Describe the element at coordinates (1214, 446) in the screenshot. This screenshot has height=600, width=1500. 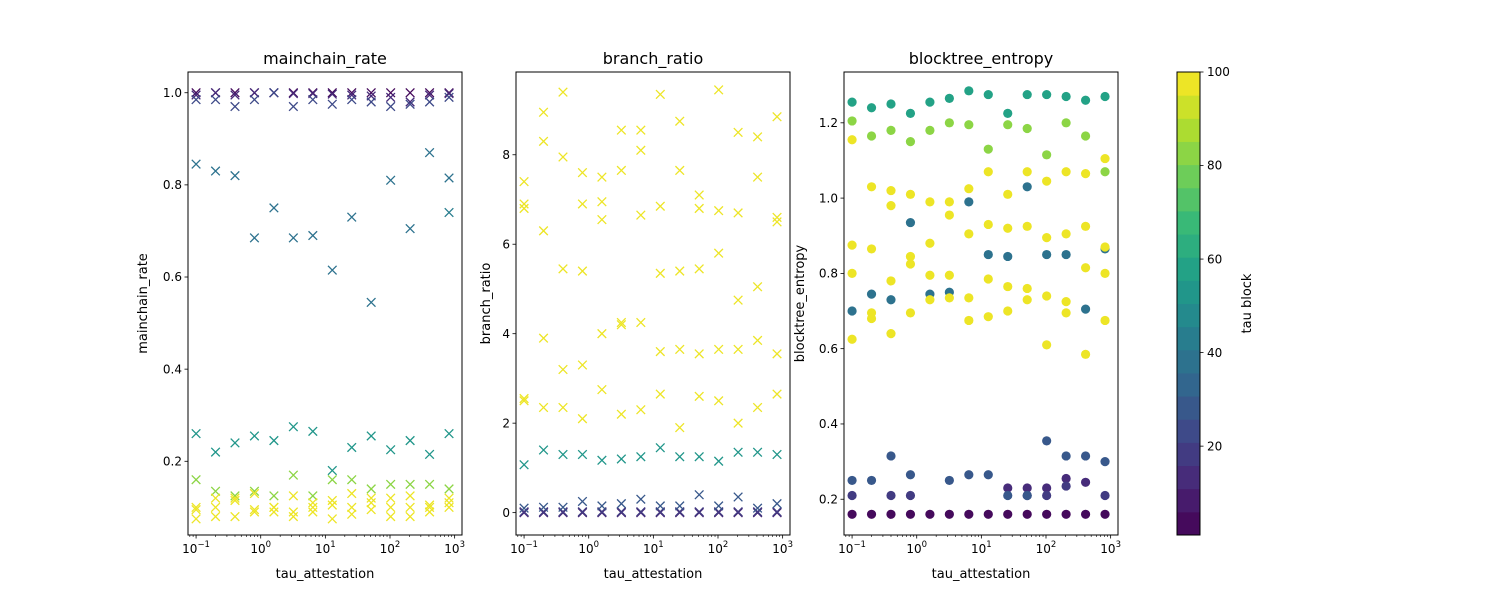
I see `colorbar-tick-label: 20` at that location.